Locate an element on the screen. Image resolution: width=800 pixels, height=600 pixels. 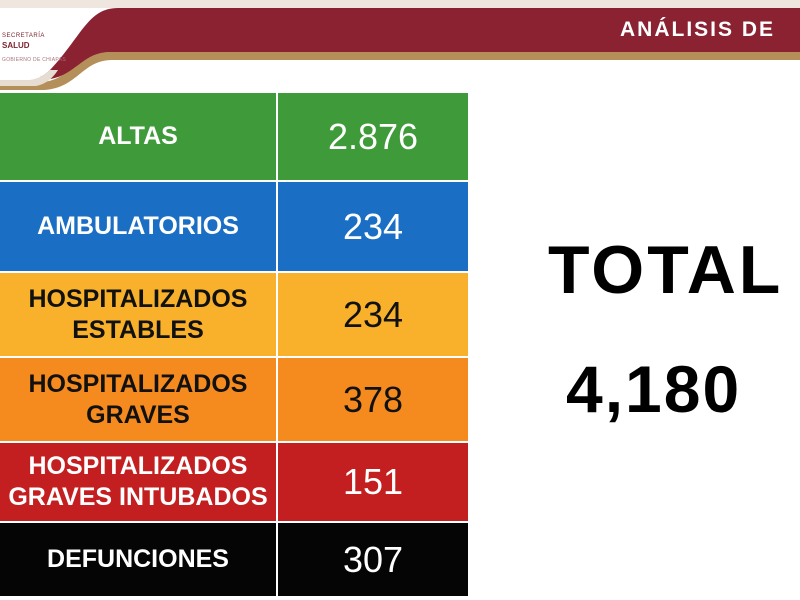
logo-text-gobierno: GOBIERNO DE CHIAPAS is located at coordinates (34, 60).